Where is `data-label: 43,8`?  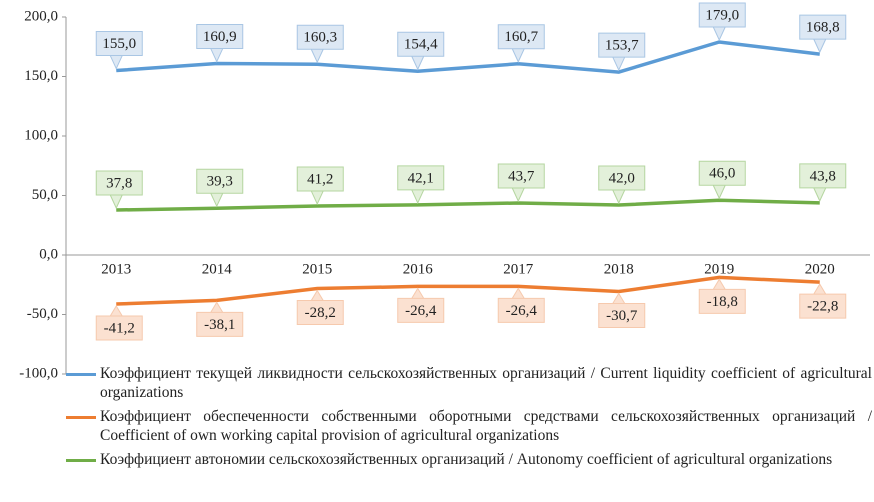
data-label: 43,8 is located at coordinates (823, 183).